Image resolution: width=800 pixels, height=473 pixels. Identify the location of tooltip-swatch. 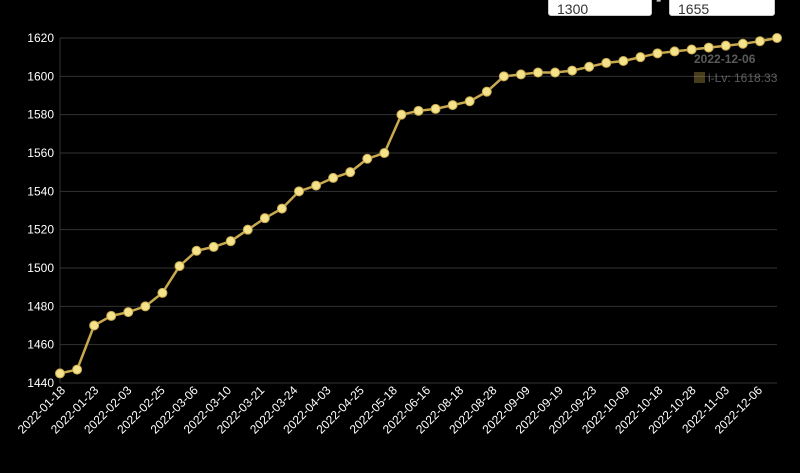
(699, 77).